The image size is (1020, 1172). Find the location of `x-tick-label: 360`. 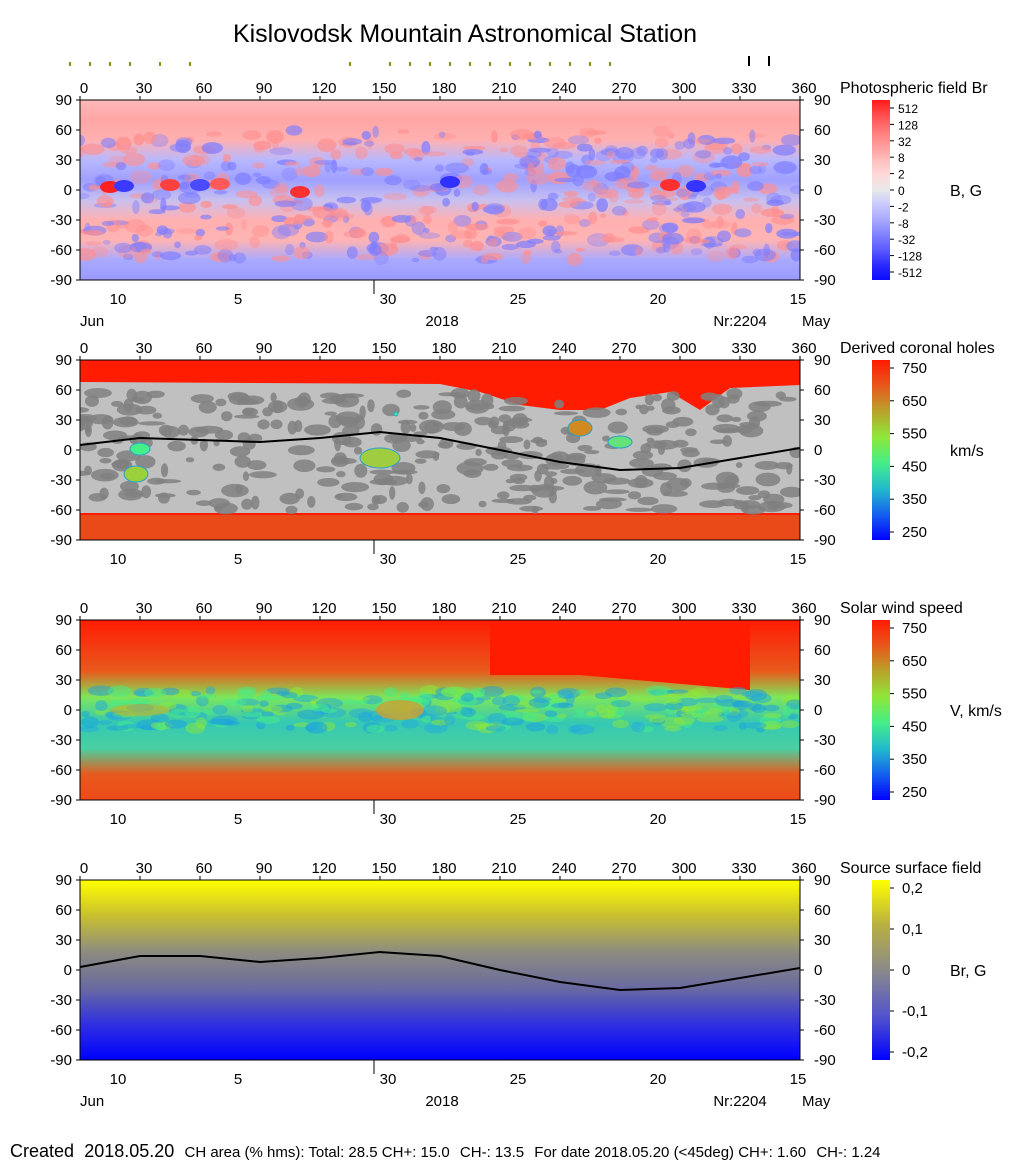

x-tick-label: 360 is located at coordinates (803, 608).